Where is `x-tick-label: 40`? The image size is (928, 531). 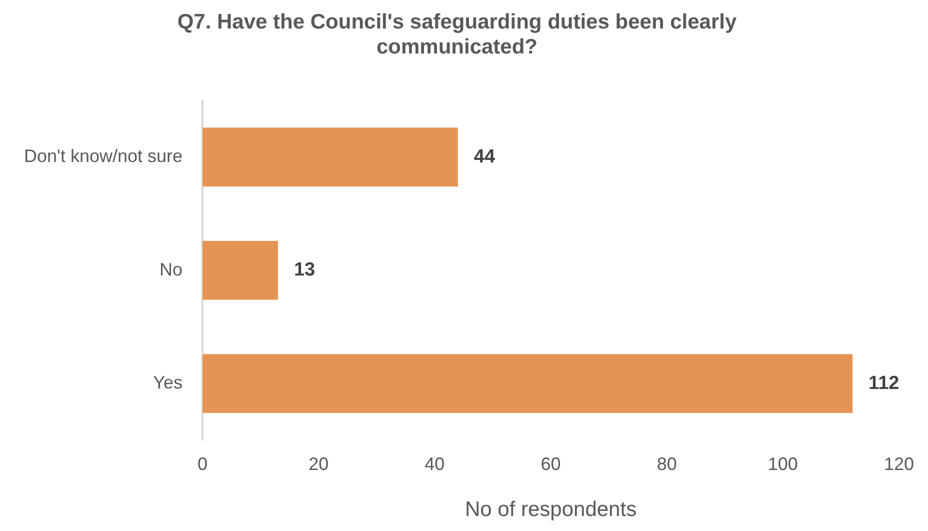 x-tick-label: 40 is located at coordinates (434, 464).